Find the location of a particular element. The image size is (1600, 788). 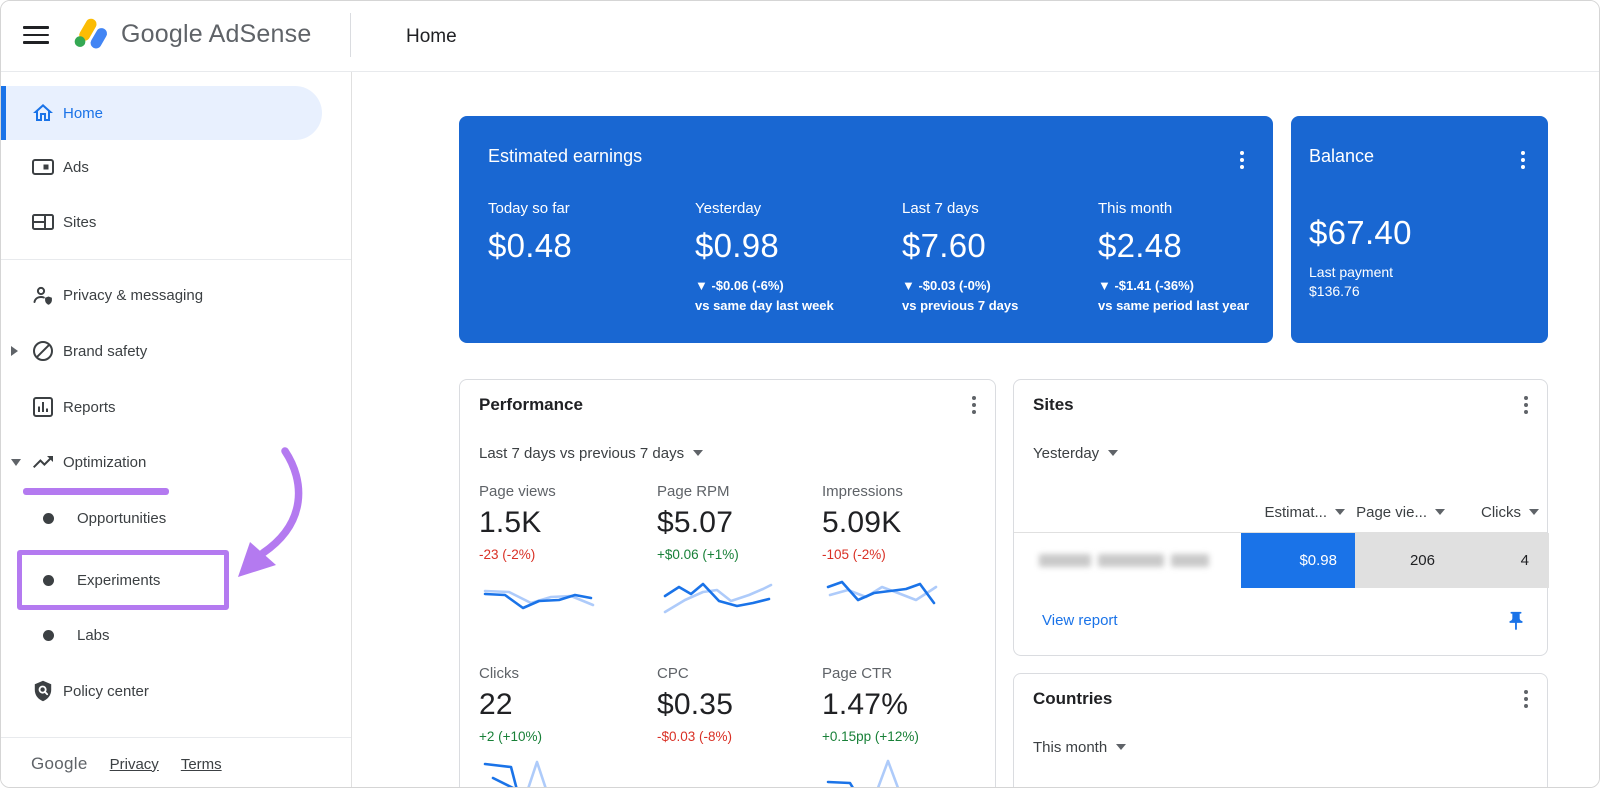

home-icon is located at coordinates (43, 112).